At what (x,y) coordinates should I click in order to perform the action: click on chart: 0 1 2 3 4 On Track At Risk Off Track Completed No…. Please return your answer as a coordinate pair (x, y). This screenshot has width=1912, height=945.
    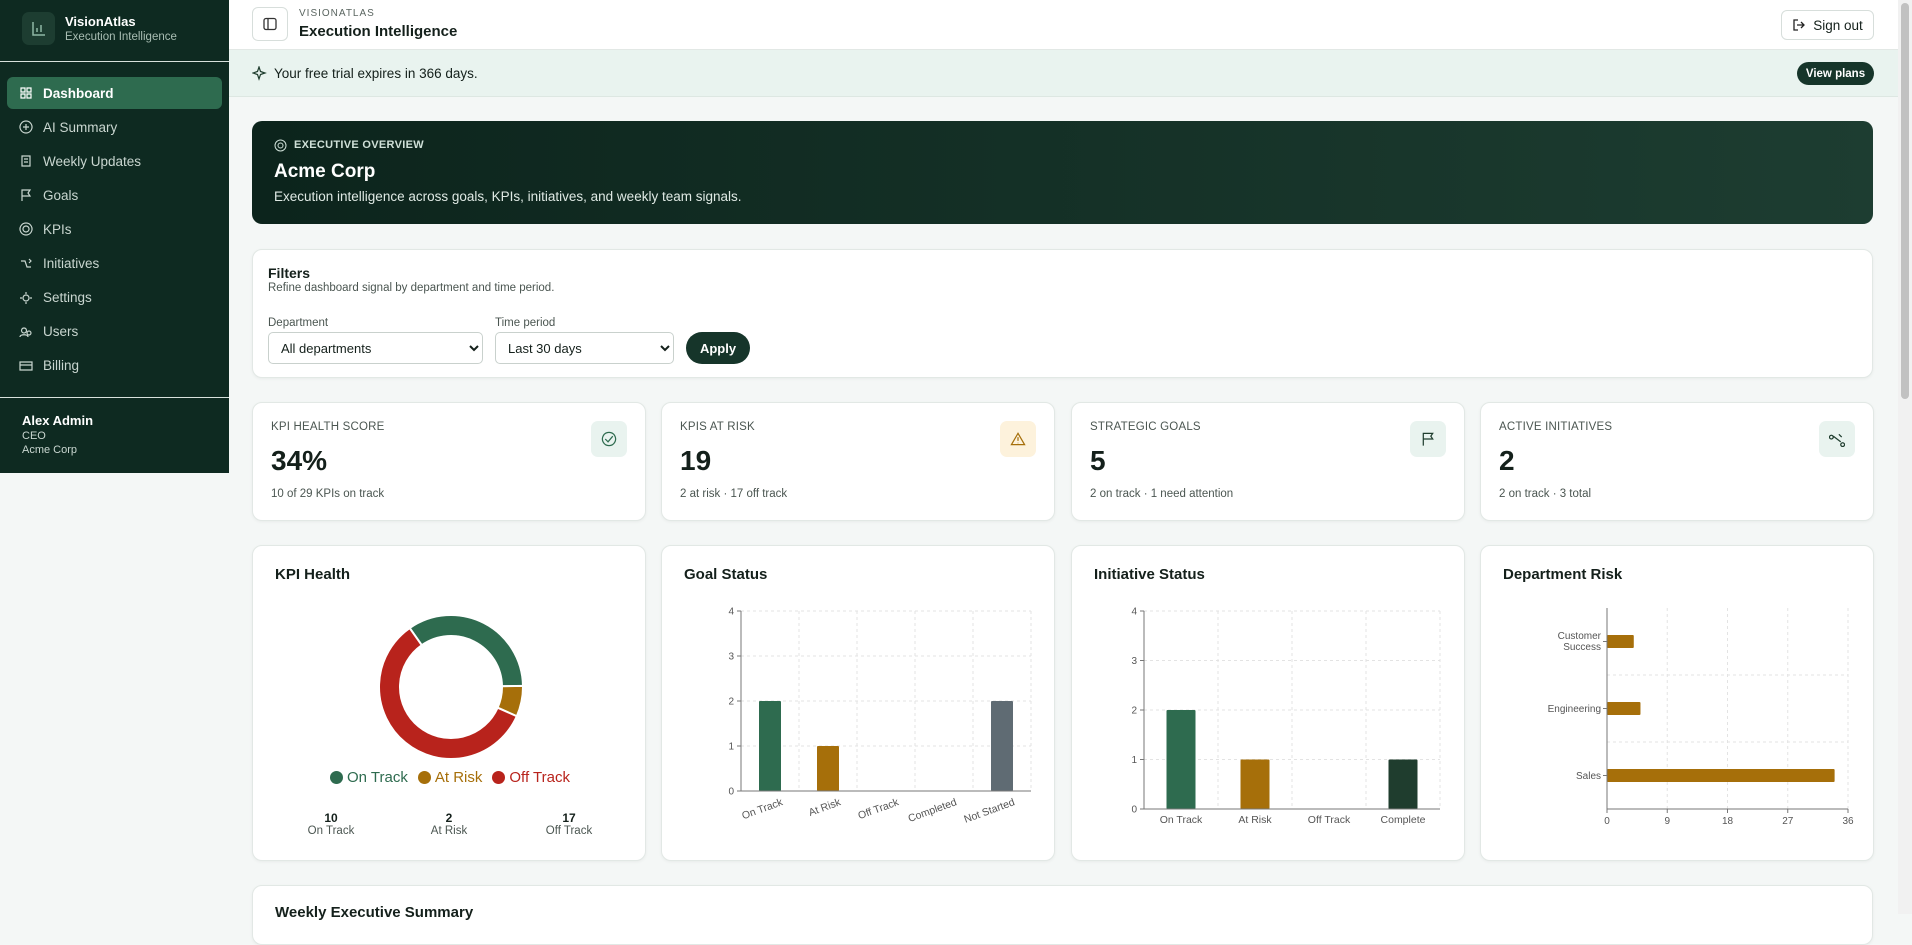
    Looking at the image, I should click on (880, 716).